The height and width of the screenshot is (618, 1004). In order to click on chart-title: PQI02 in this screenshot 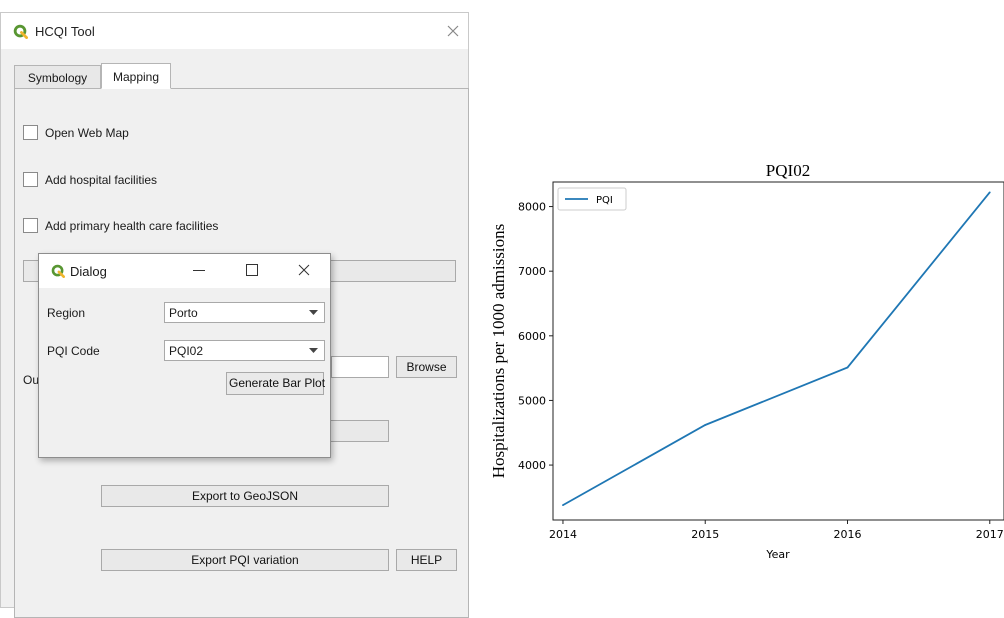, I will do `click(788, 170)`.